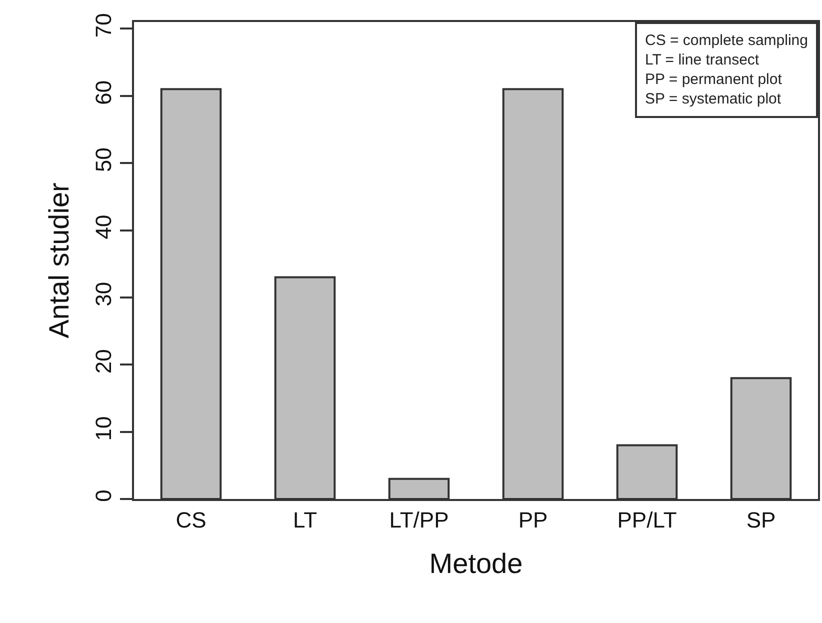 This screenshot has height=623, width=822. What do you see at coordinates (103, 496) in the screenshot?
I see `y-tick-label: 0` at bounding box center [103, 496].